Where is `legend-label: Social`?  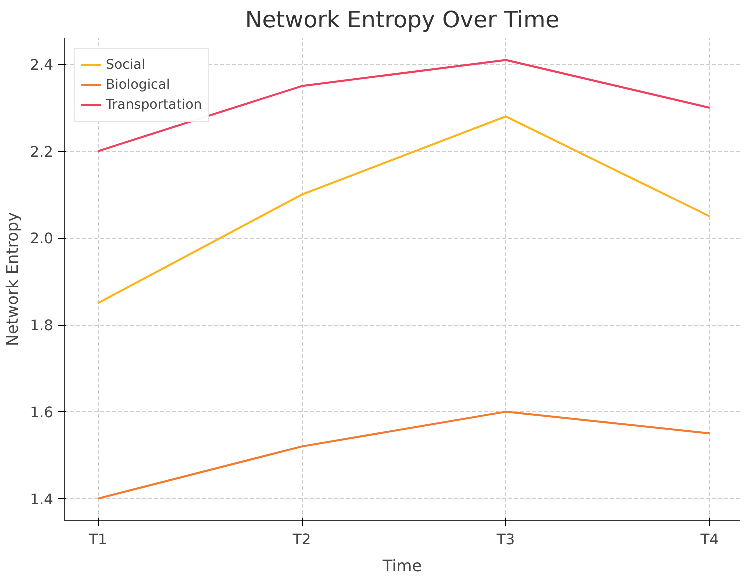 legend-label: Social is located at coordinates (126, 65).